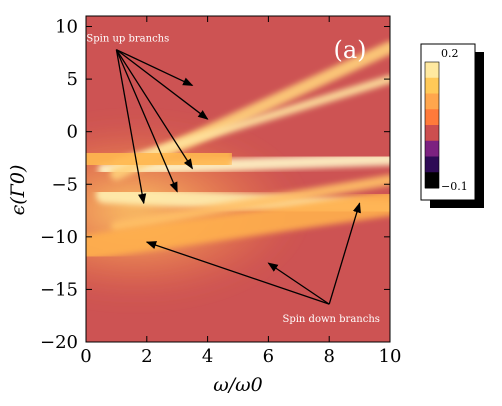  I want to click on y-tick-label: 5, so click(72, 79).